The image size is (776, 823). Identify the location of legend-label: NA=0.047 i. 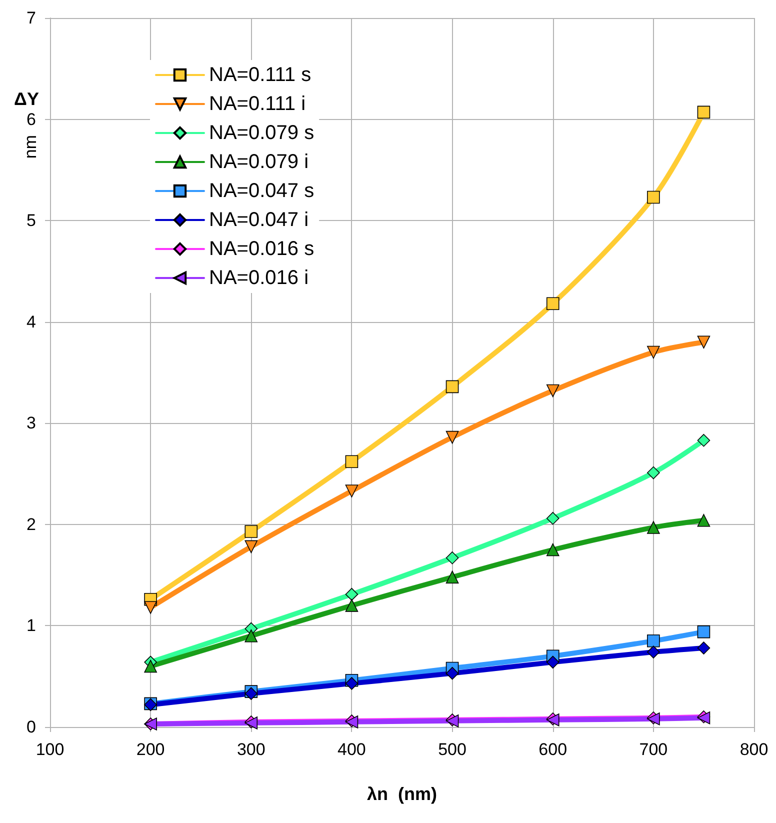
(259, 220).